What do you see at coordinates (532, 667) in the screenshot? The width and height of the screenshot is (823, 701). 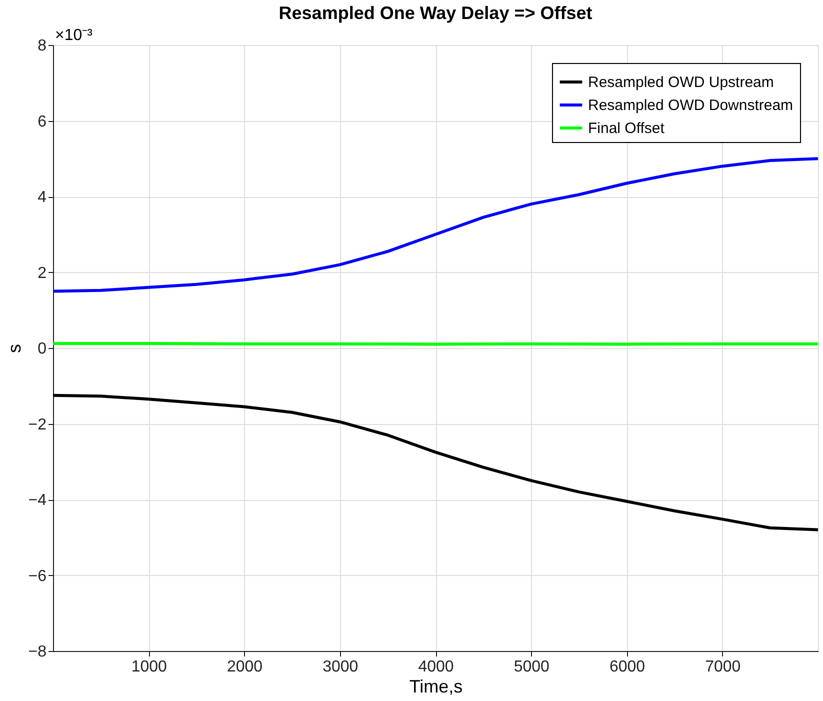 I see `x-tick-label: 5000` at bounding box center [532, 667].